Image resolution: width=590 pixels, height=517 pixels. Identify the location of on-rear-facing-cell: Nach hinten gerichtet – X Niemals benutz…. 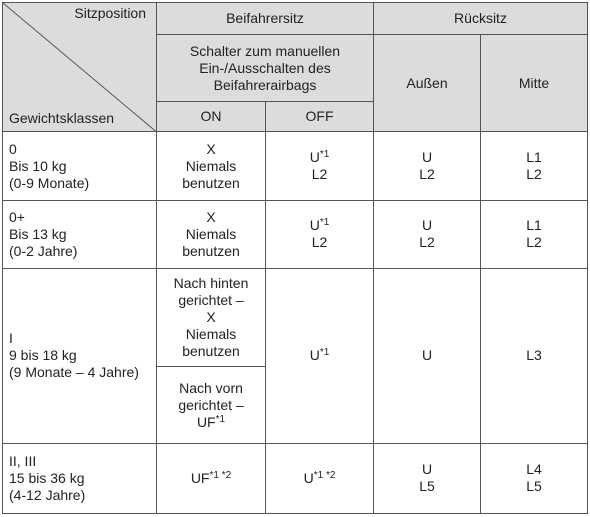
(211, 318).